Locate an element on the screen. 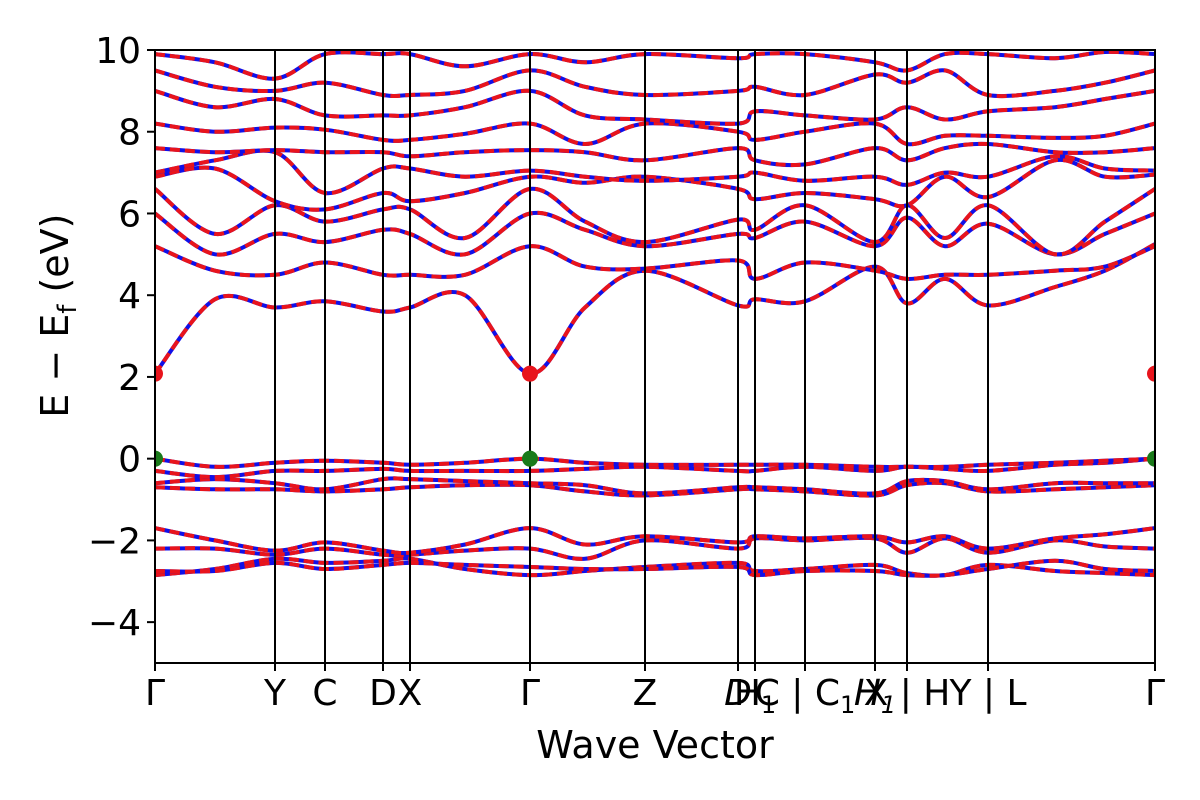 This screenshot has height=800, width=1200. x-tick-label: Y is located at coordinates (275, 693).